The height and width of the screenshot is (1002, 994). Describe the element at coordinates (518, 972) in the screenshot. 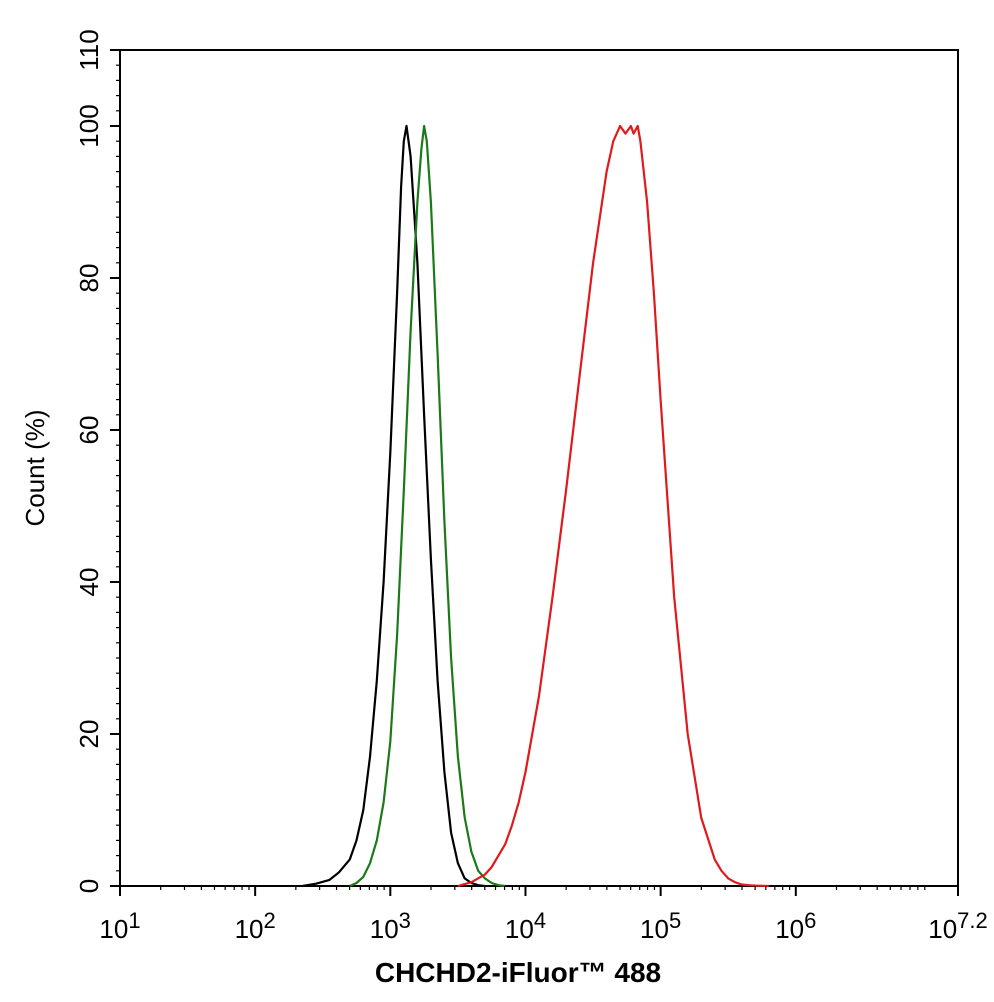

I see `x-axis-title: CHCHD2-iFluor™ 488` at that location.